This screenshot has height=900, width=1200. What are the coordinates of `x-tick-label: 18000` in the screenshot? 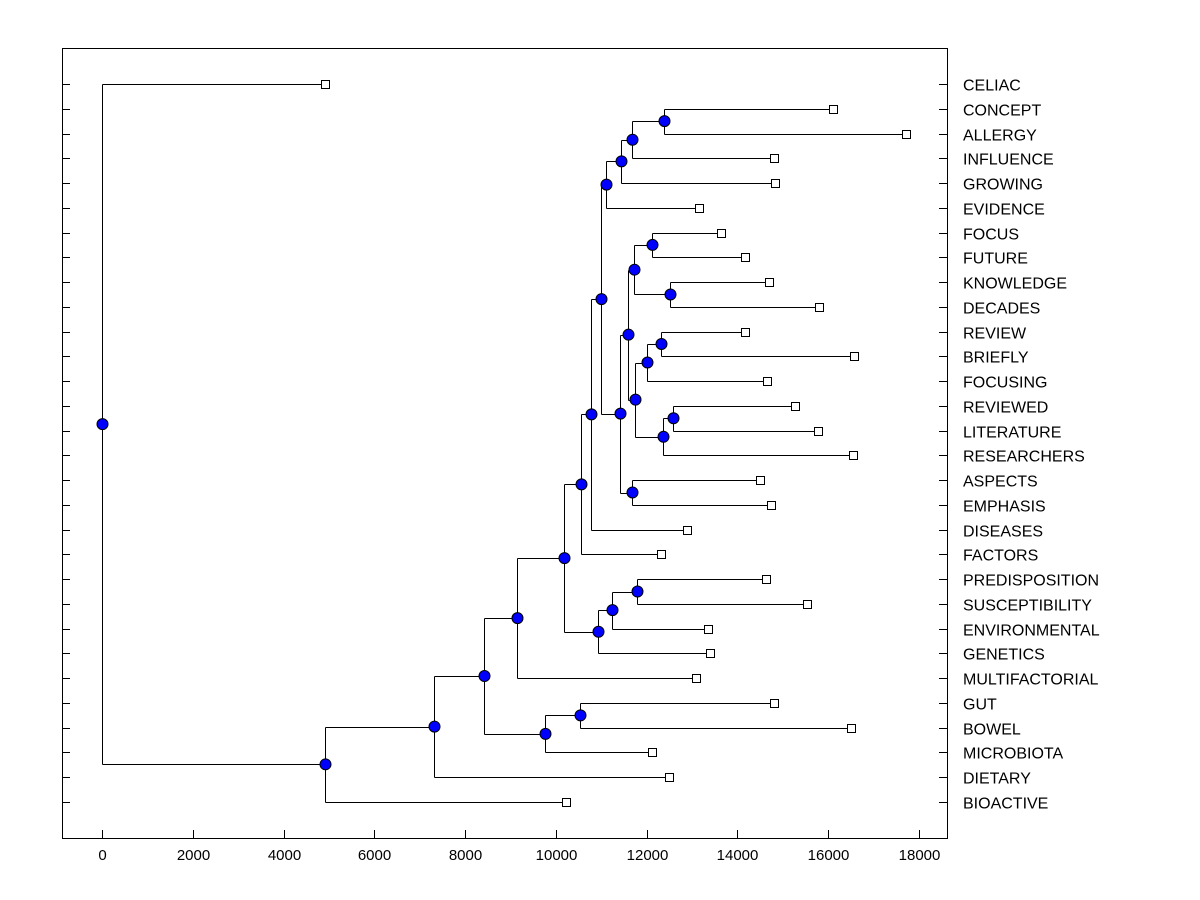 It's located at (920, 855).